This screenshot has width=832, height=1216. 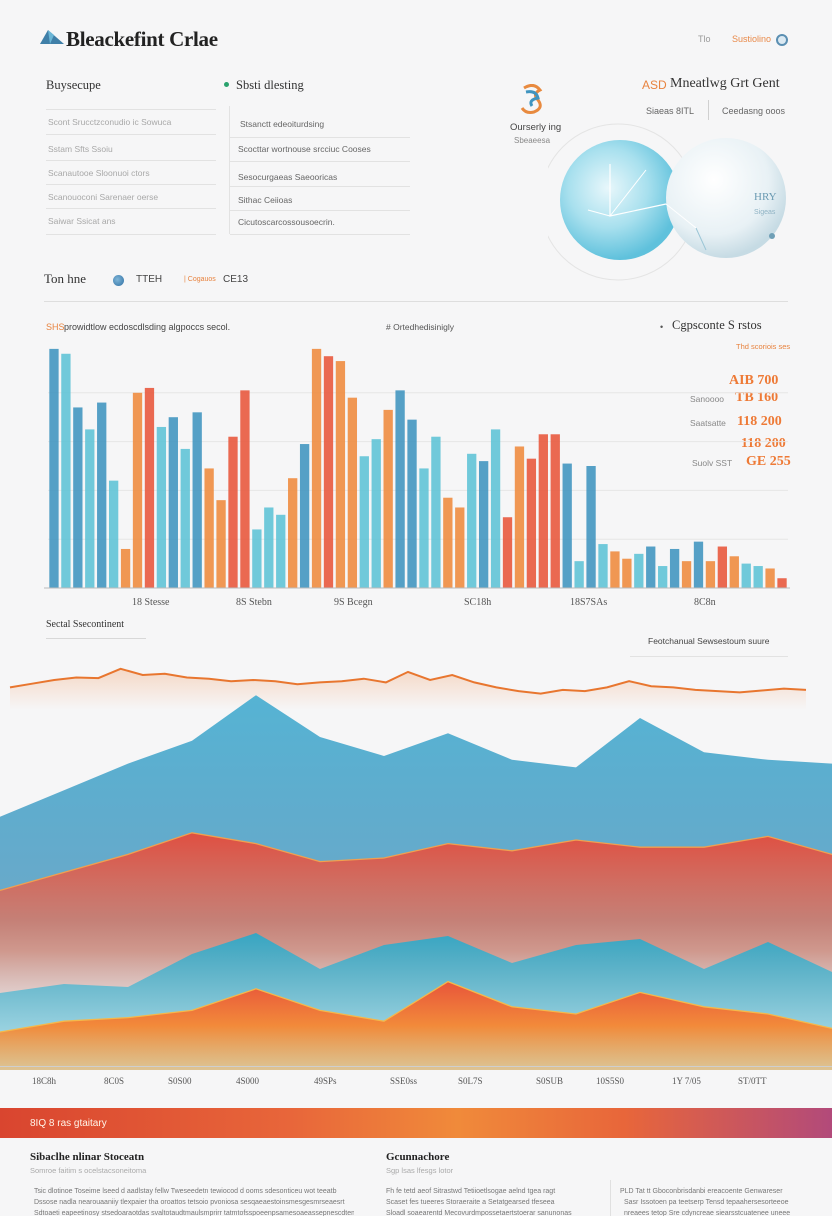 What do you see at coordinates (754, 380) in the screenshot?
I see `stat-value: AIB 700` at bounding box center [754, 380].